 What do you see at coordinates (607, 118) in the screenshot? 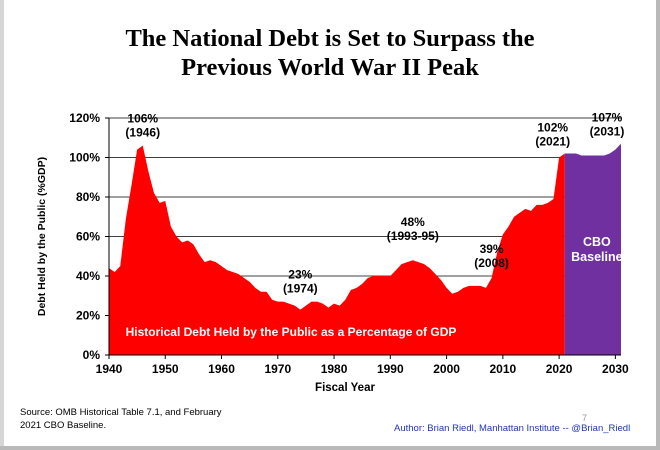
I see `annotation-value: 107%` at bounding box center [607, 118].